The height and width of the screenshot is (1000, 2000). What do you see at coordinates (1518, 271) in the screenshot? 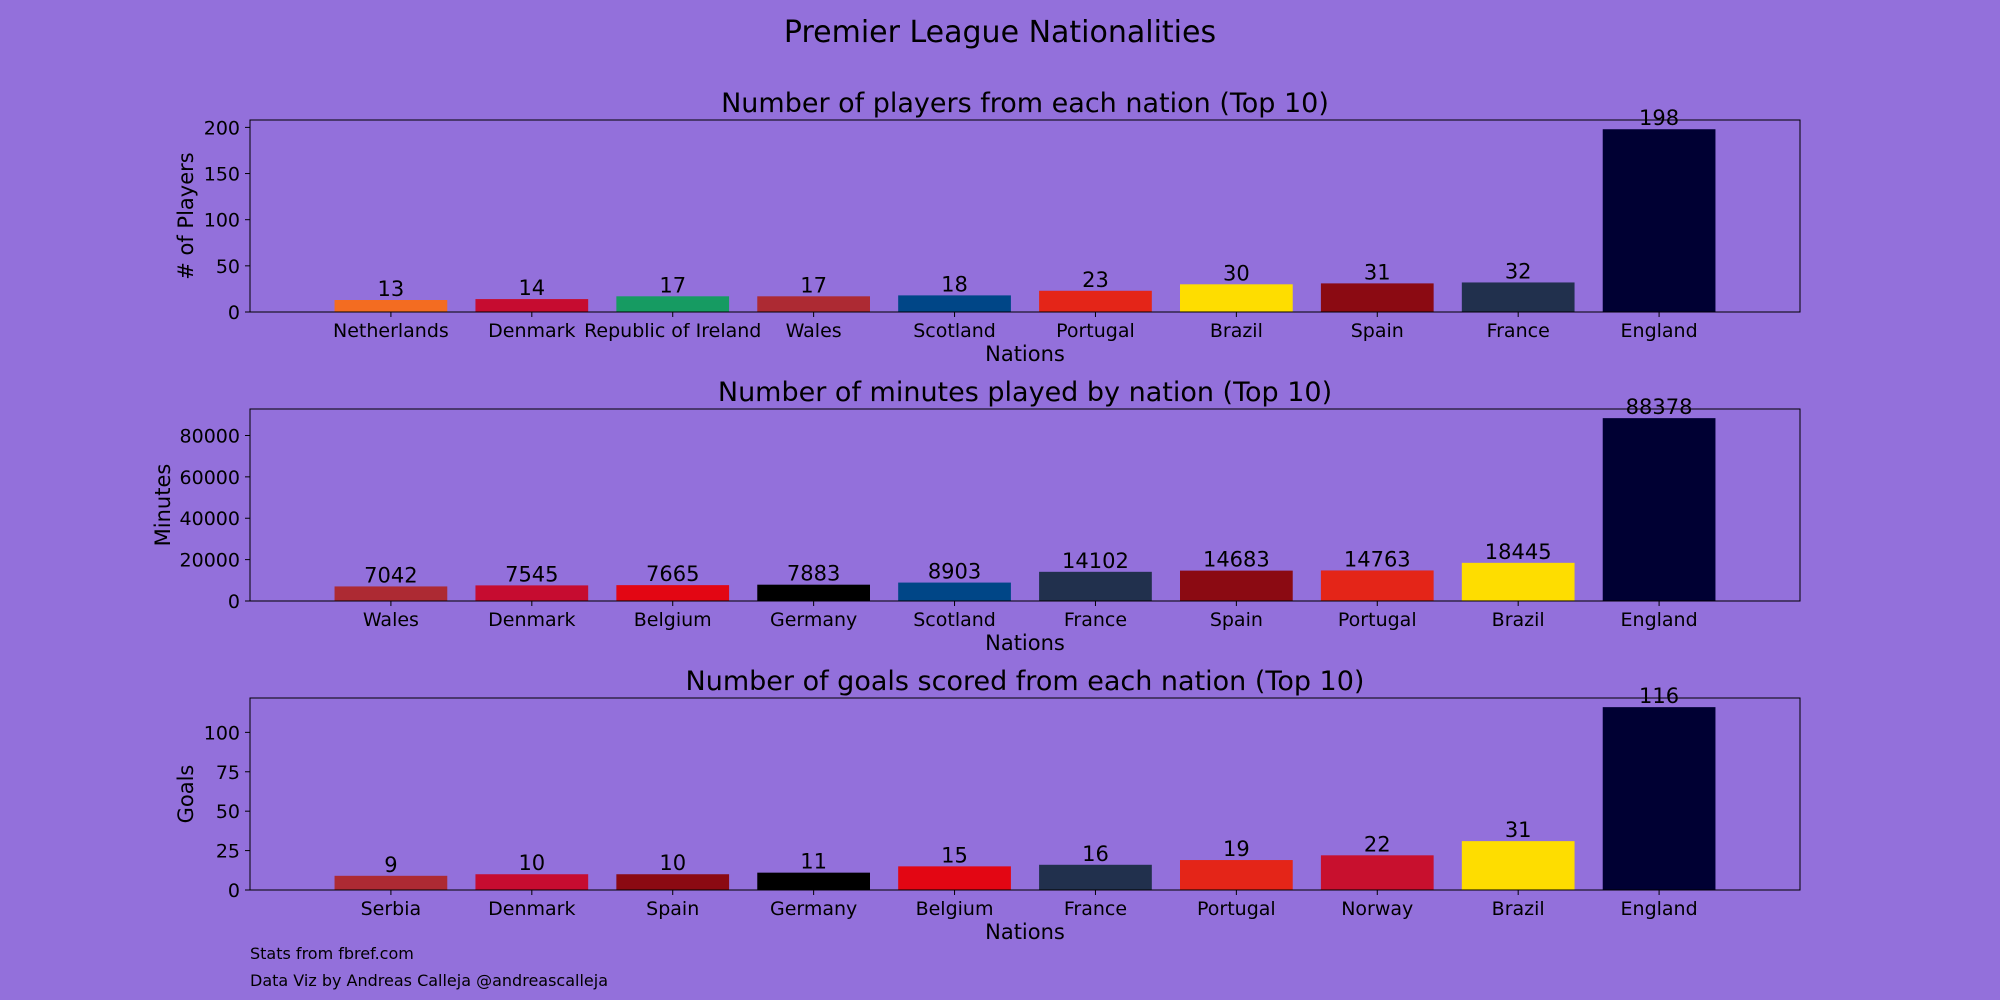
I see `data-label: 32` at bounding box center [1518, 271].